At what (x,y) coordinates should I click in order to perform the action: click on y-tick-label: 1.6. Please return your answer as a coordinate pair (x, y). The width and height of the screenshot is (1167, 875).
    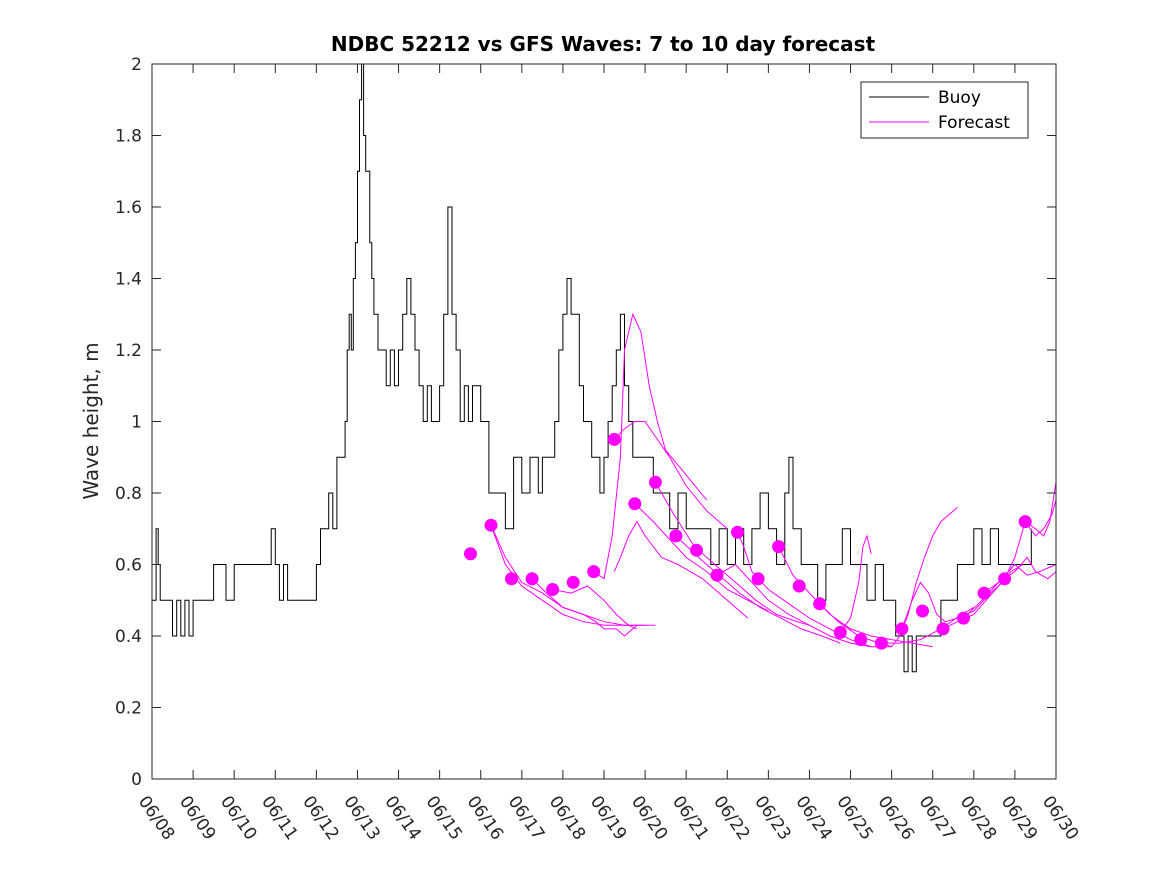
    Looking at the image, I should click on (128, 208).